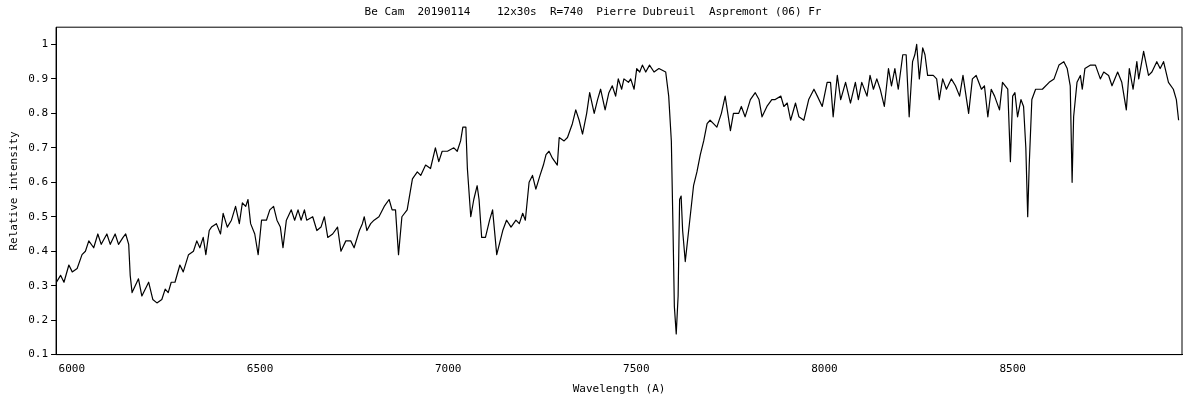 This screenshot has height=400, width=1200. I want to click on y-tick-label: 0.7, so click(38, 147).